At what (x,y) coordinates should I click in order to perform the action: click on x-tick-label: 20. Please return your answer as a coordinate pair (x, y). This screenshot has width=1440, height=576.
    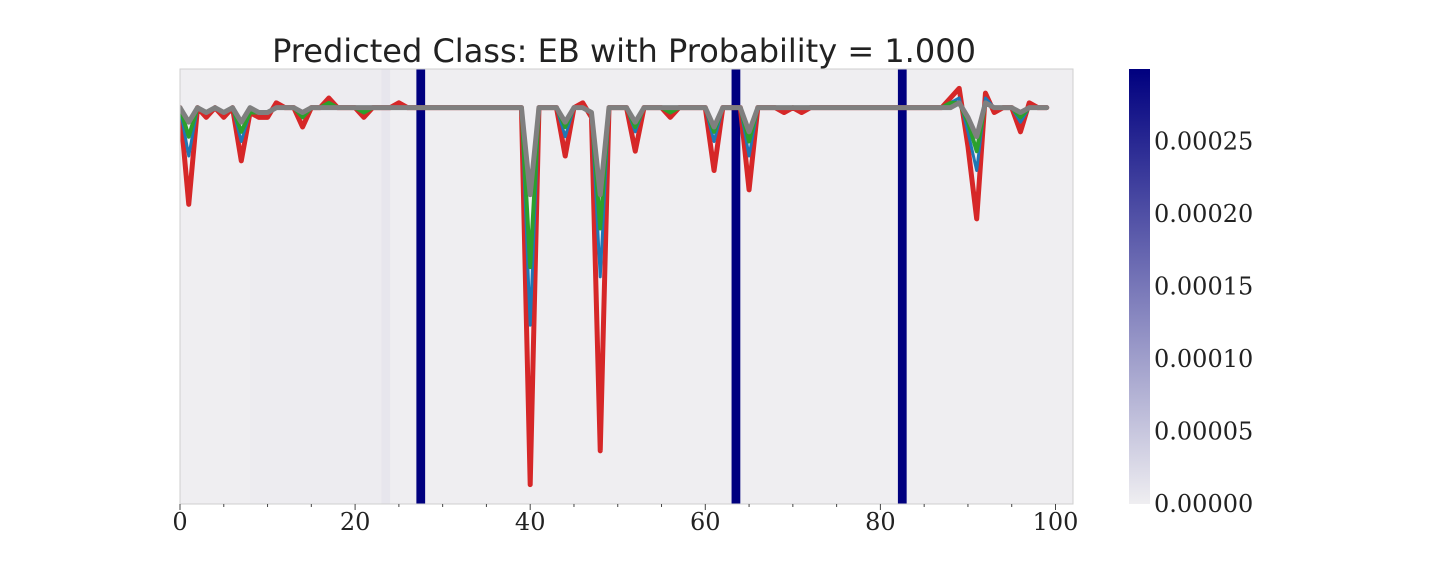
    Looking at the image, I should click on (355, 522).